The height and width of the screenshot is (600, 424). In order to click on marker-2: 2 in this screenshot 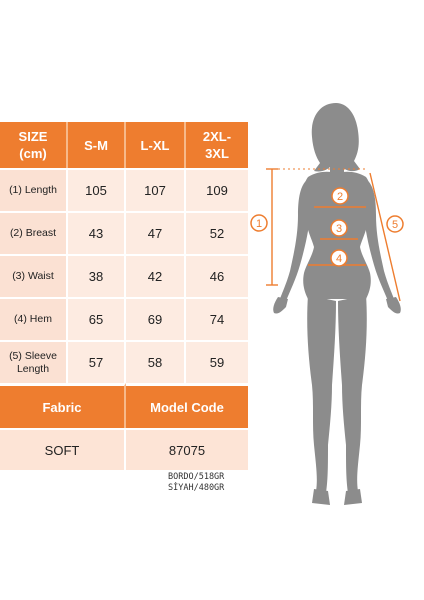, I will do `click(340, 196)`.